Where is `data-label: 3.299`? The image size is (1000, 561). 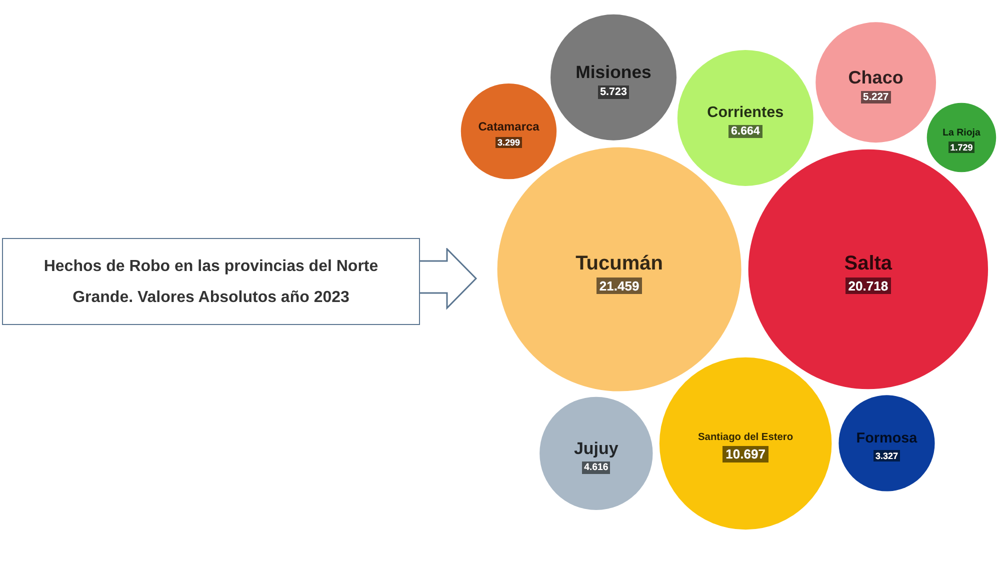 data-label: 3.299 is located at coordinates (508, 142).